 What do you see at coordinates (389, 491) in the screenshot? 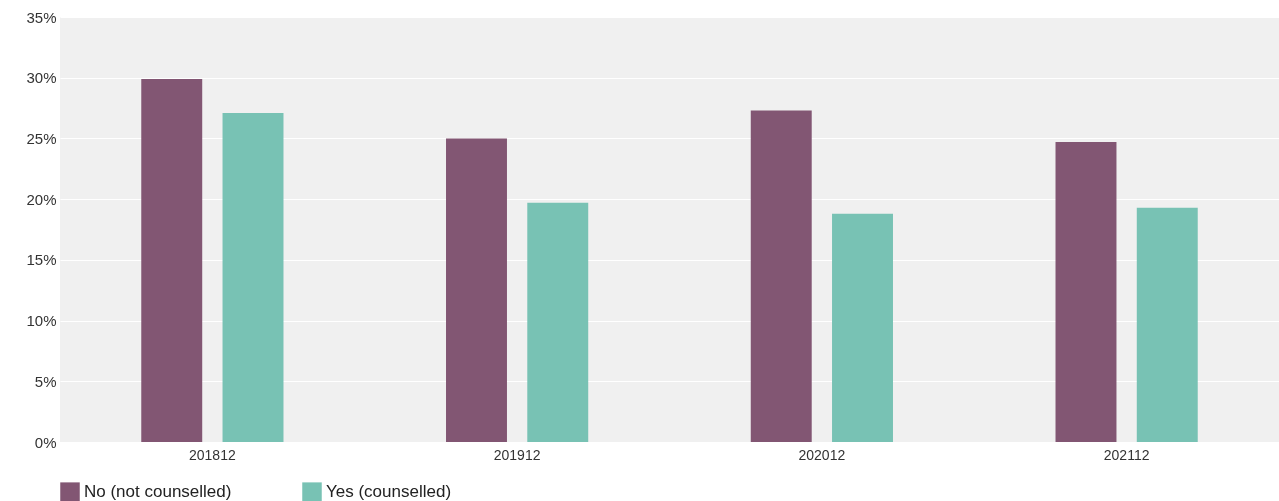
I see `legend-label: Yes (counselled)` at bounding box center [389, 491].